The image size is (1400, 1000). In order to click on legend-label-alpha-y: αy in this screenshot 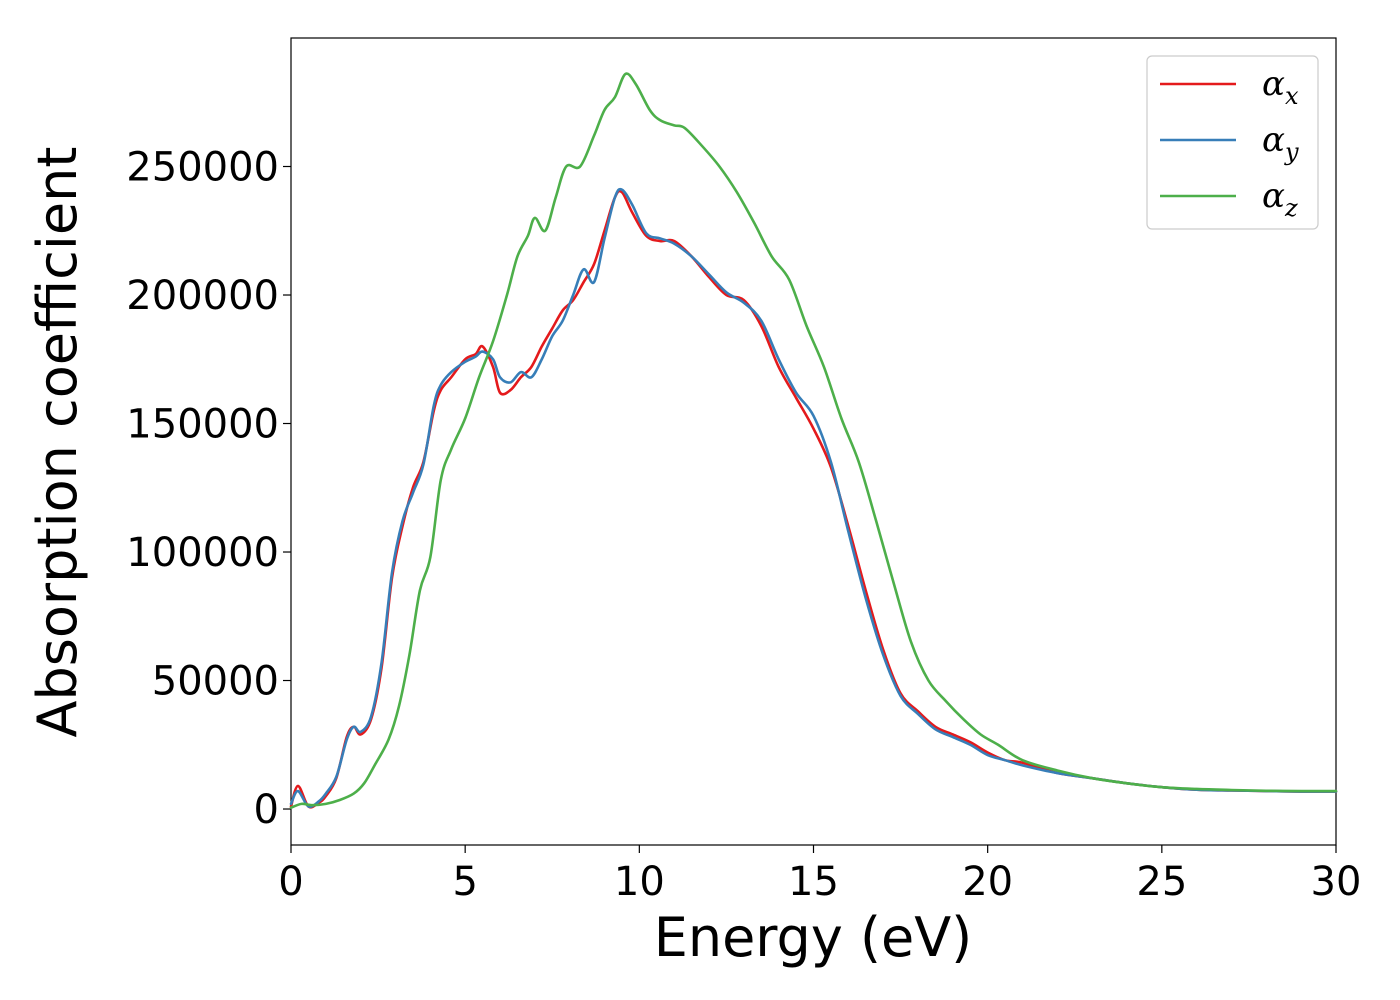, I will do `click(1280, 143)`.